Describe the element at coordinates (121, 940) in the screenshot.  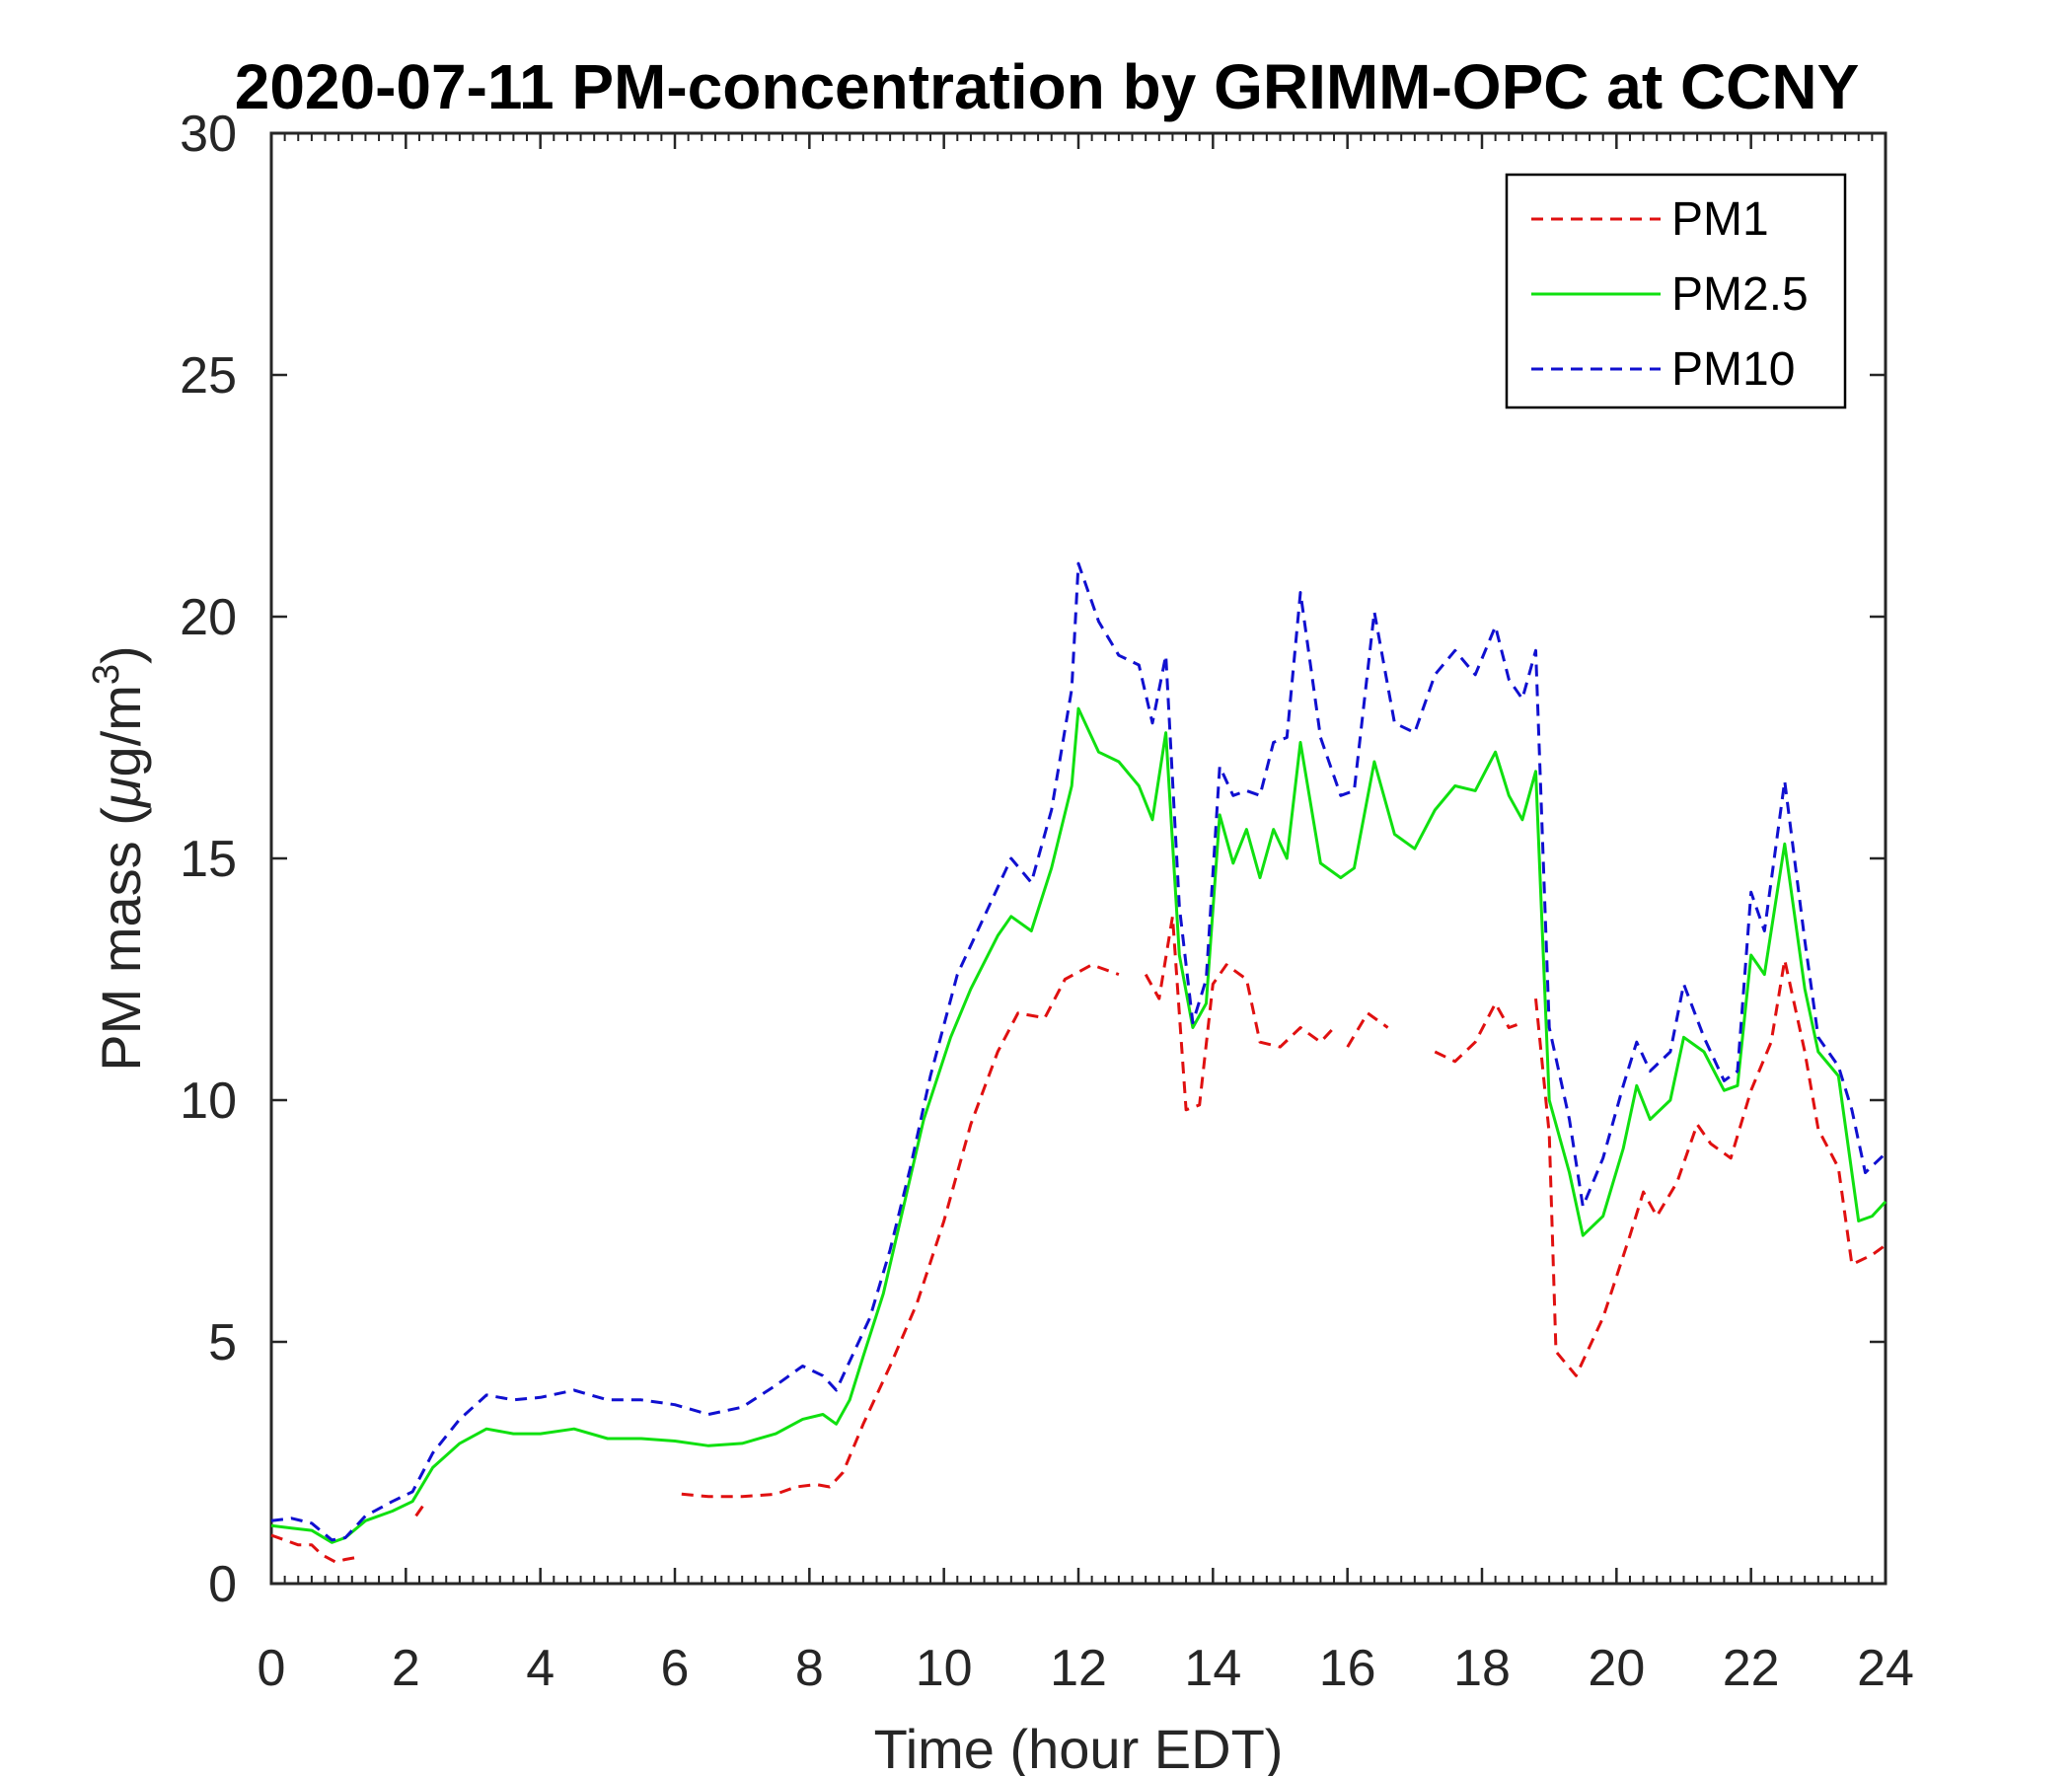
I see `y-axis-label-main: PM mass (` at that location.